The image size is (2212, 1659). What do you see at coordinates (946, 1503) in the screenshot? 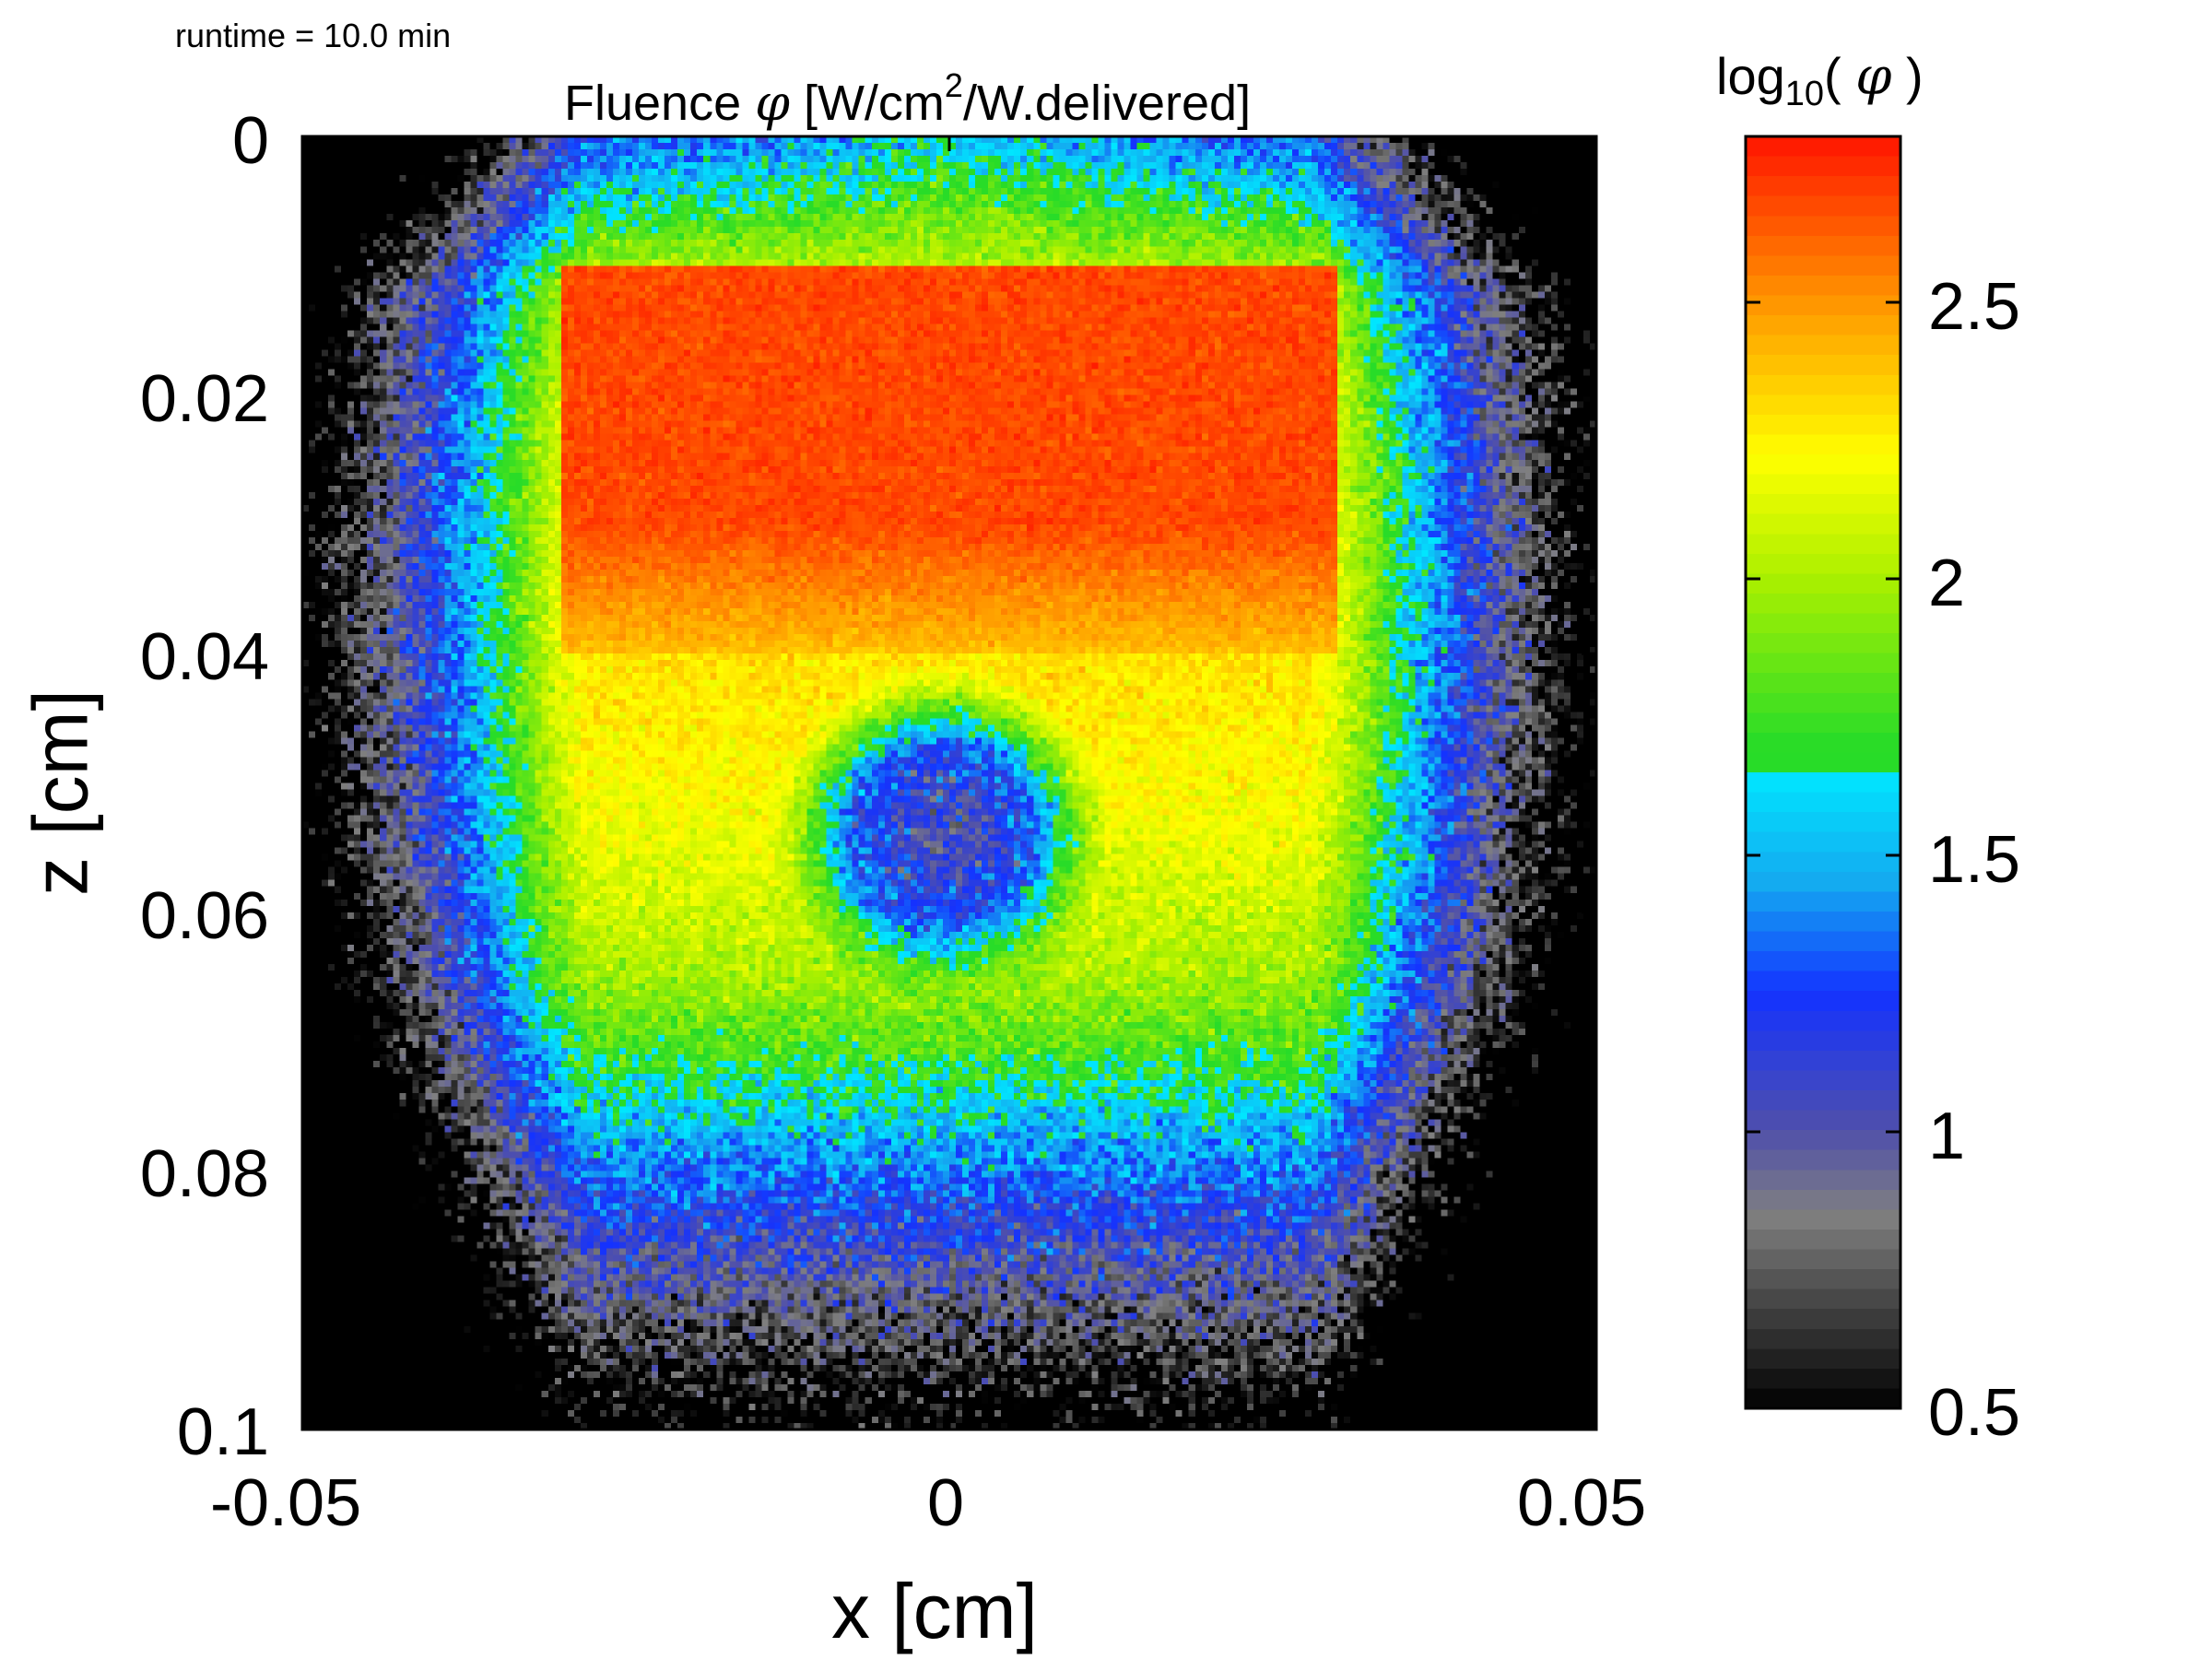
I see `x-tick-label: 0` at bounding box center [946, 1503].